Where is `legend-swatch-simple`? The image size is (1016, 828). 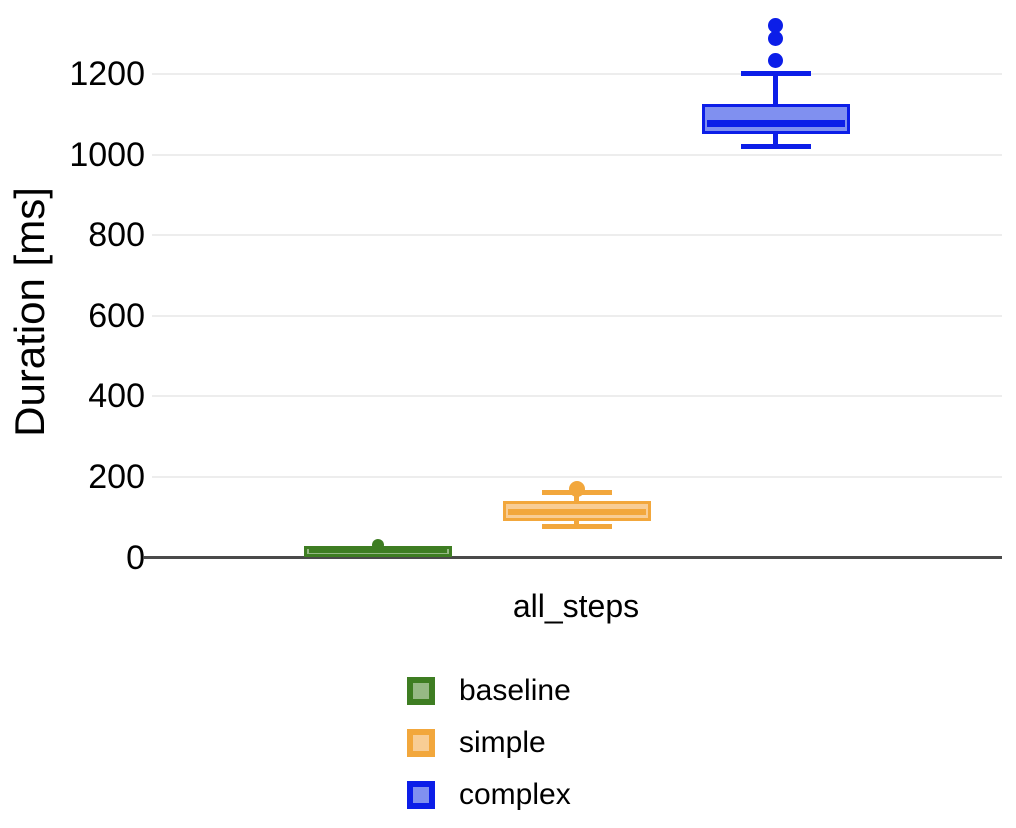
legend-swatch-simple is located at coordinates (421, 743).